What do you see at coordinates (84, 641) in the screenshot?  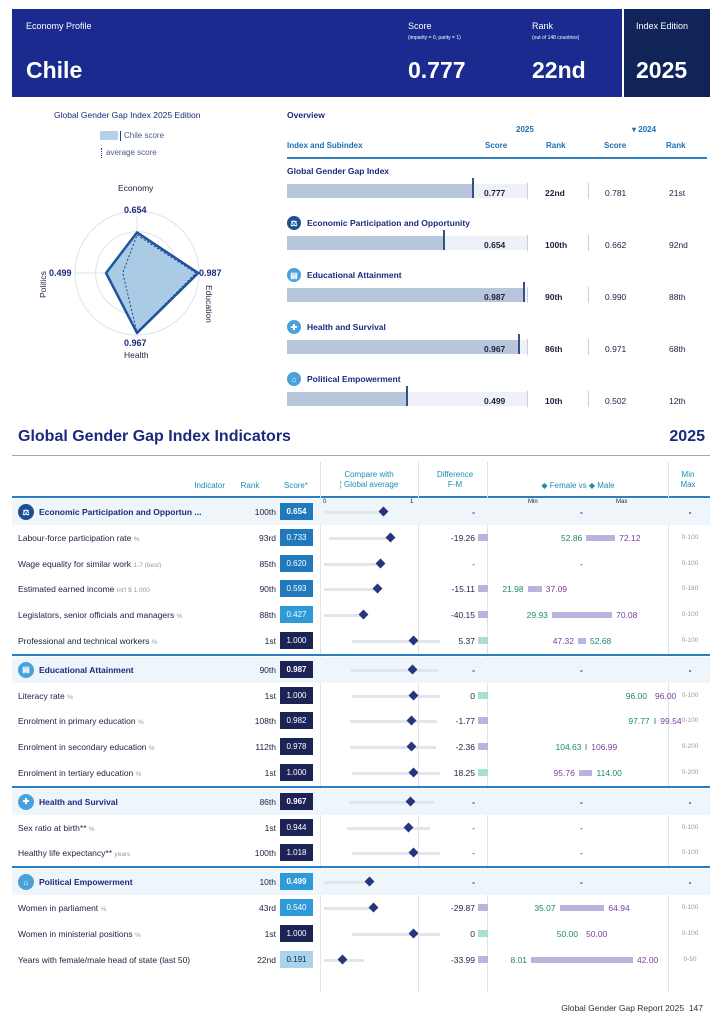 I see `indicator-name: Professional and technical workers` at bounding box center [84, 641].